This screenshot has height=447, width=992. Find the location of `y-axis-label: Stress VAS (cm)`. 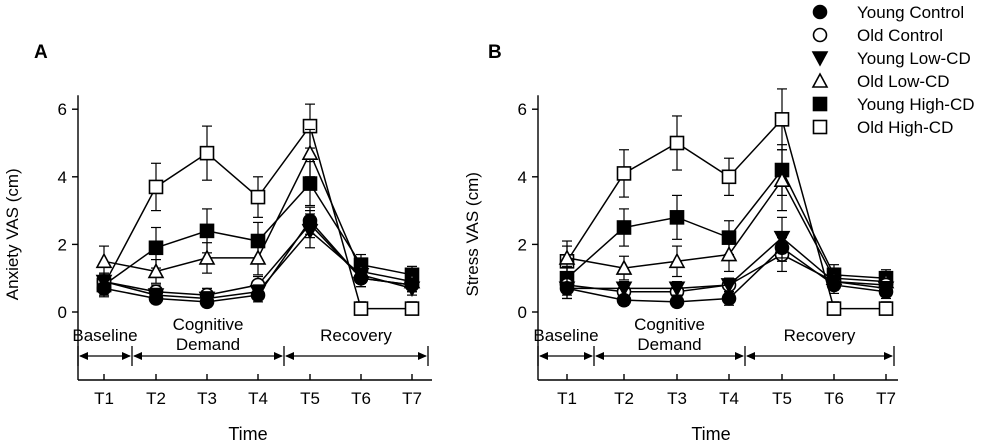

y-axis-label: Stress VAS (cm) is located at coordinates (472, 234).